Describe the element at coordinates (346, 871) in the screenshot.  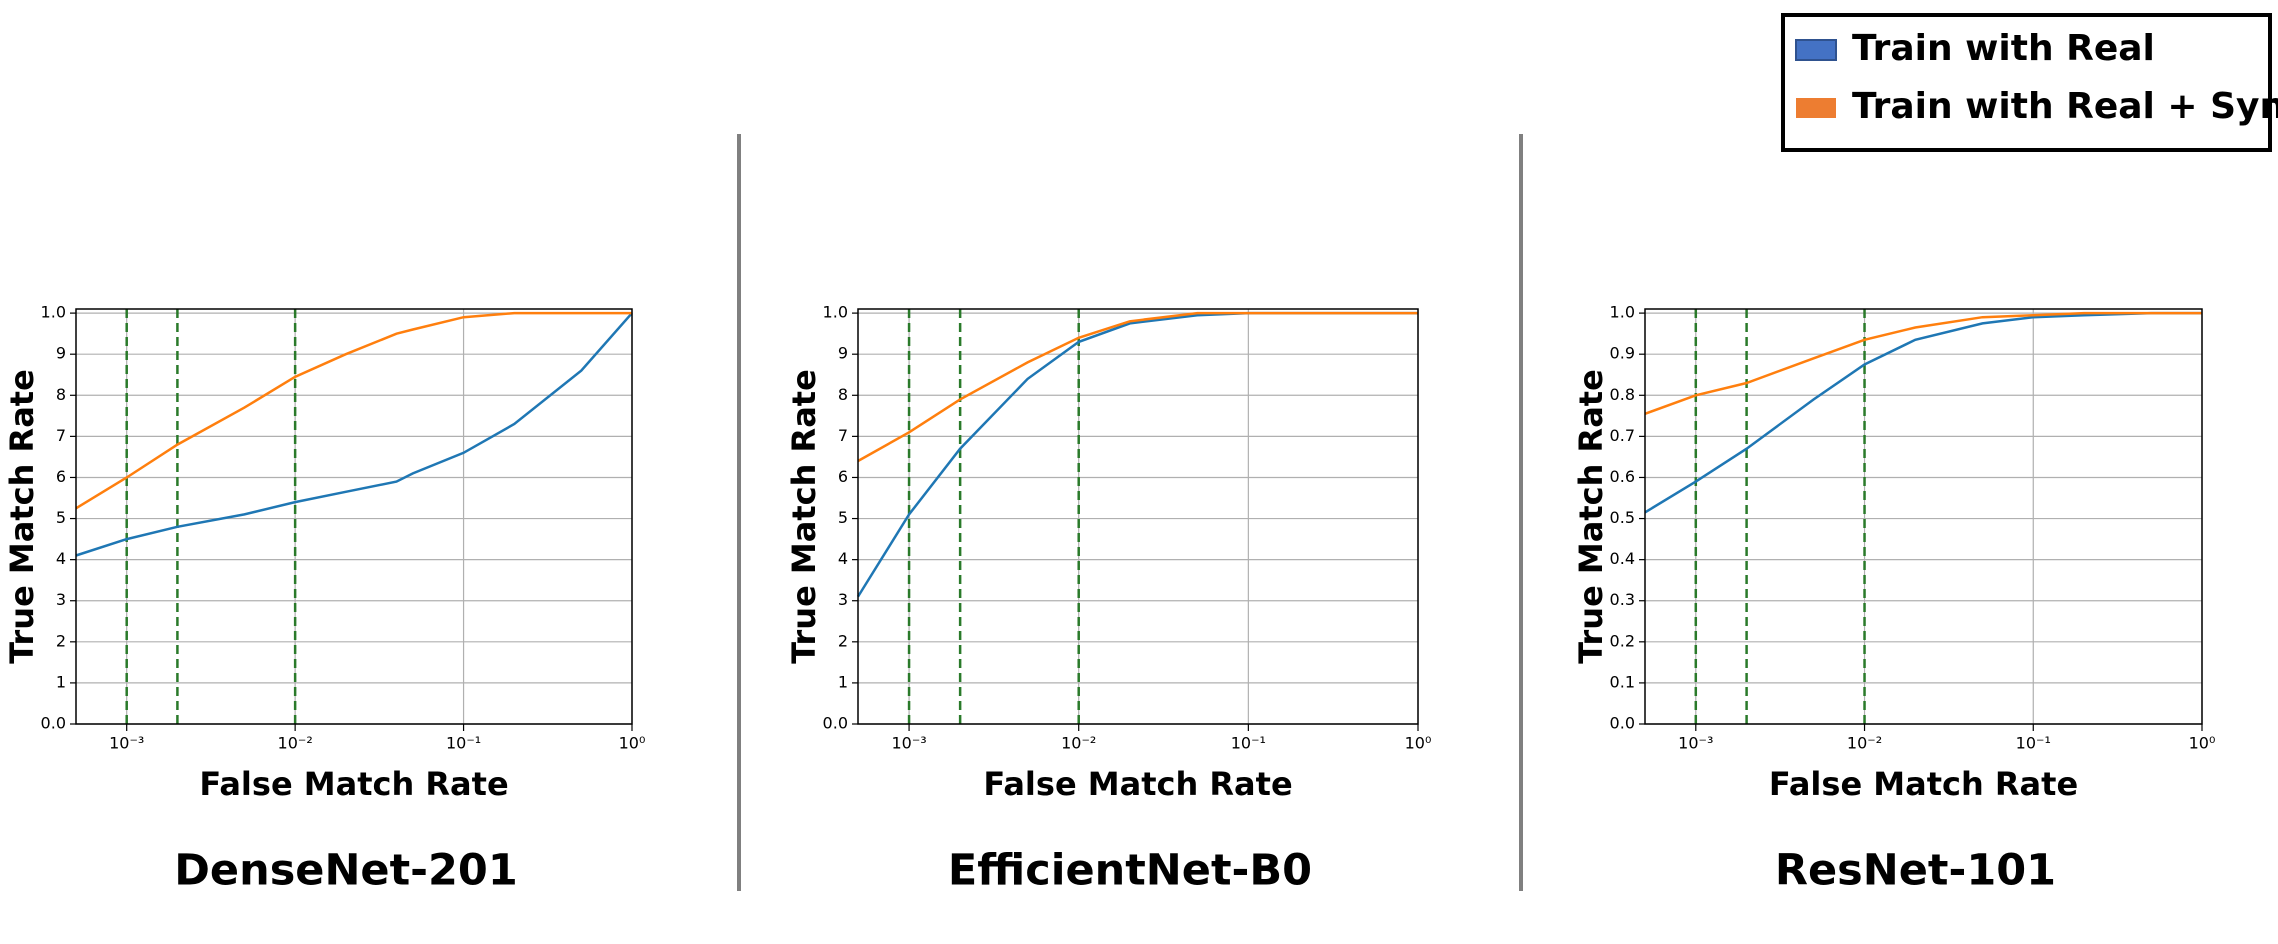
I see `chart-title: DenseNet-201` at that location.